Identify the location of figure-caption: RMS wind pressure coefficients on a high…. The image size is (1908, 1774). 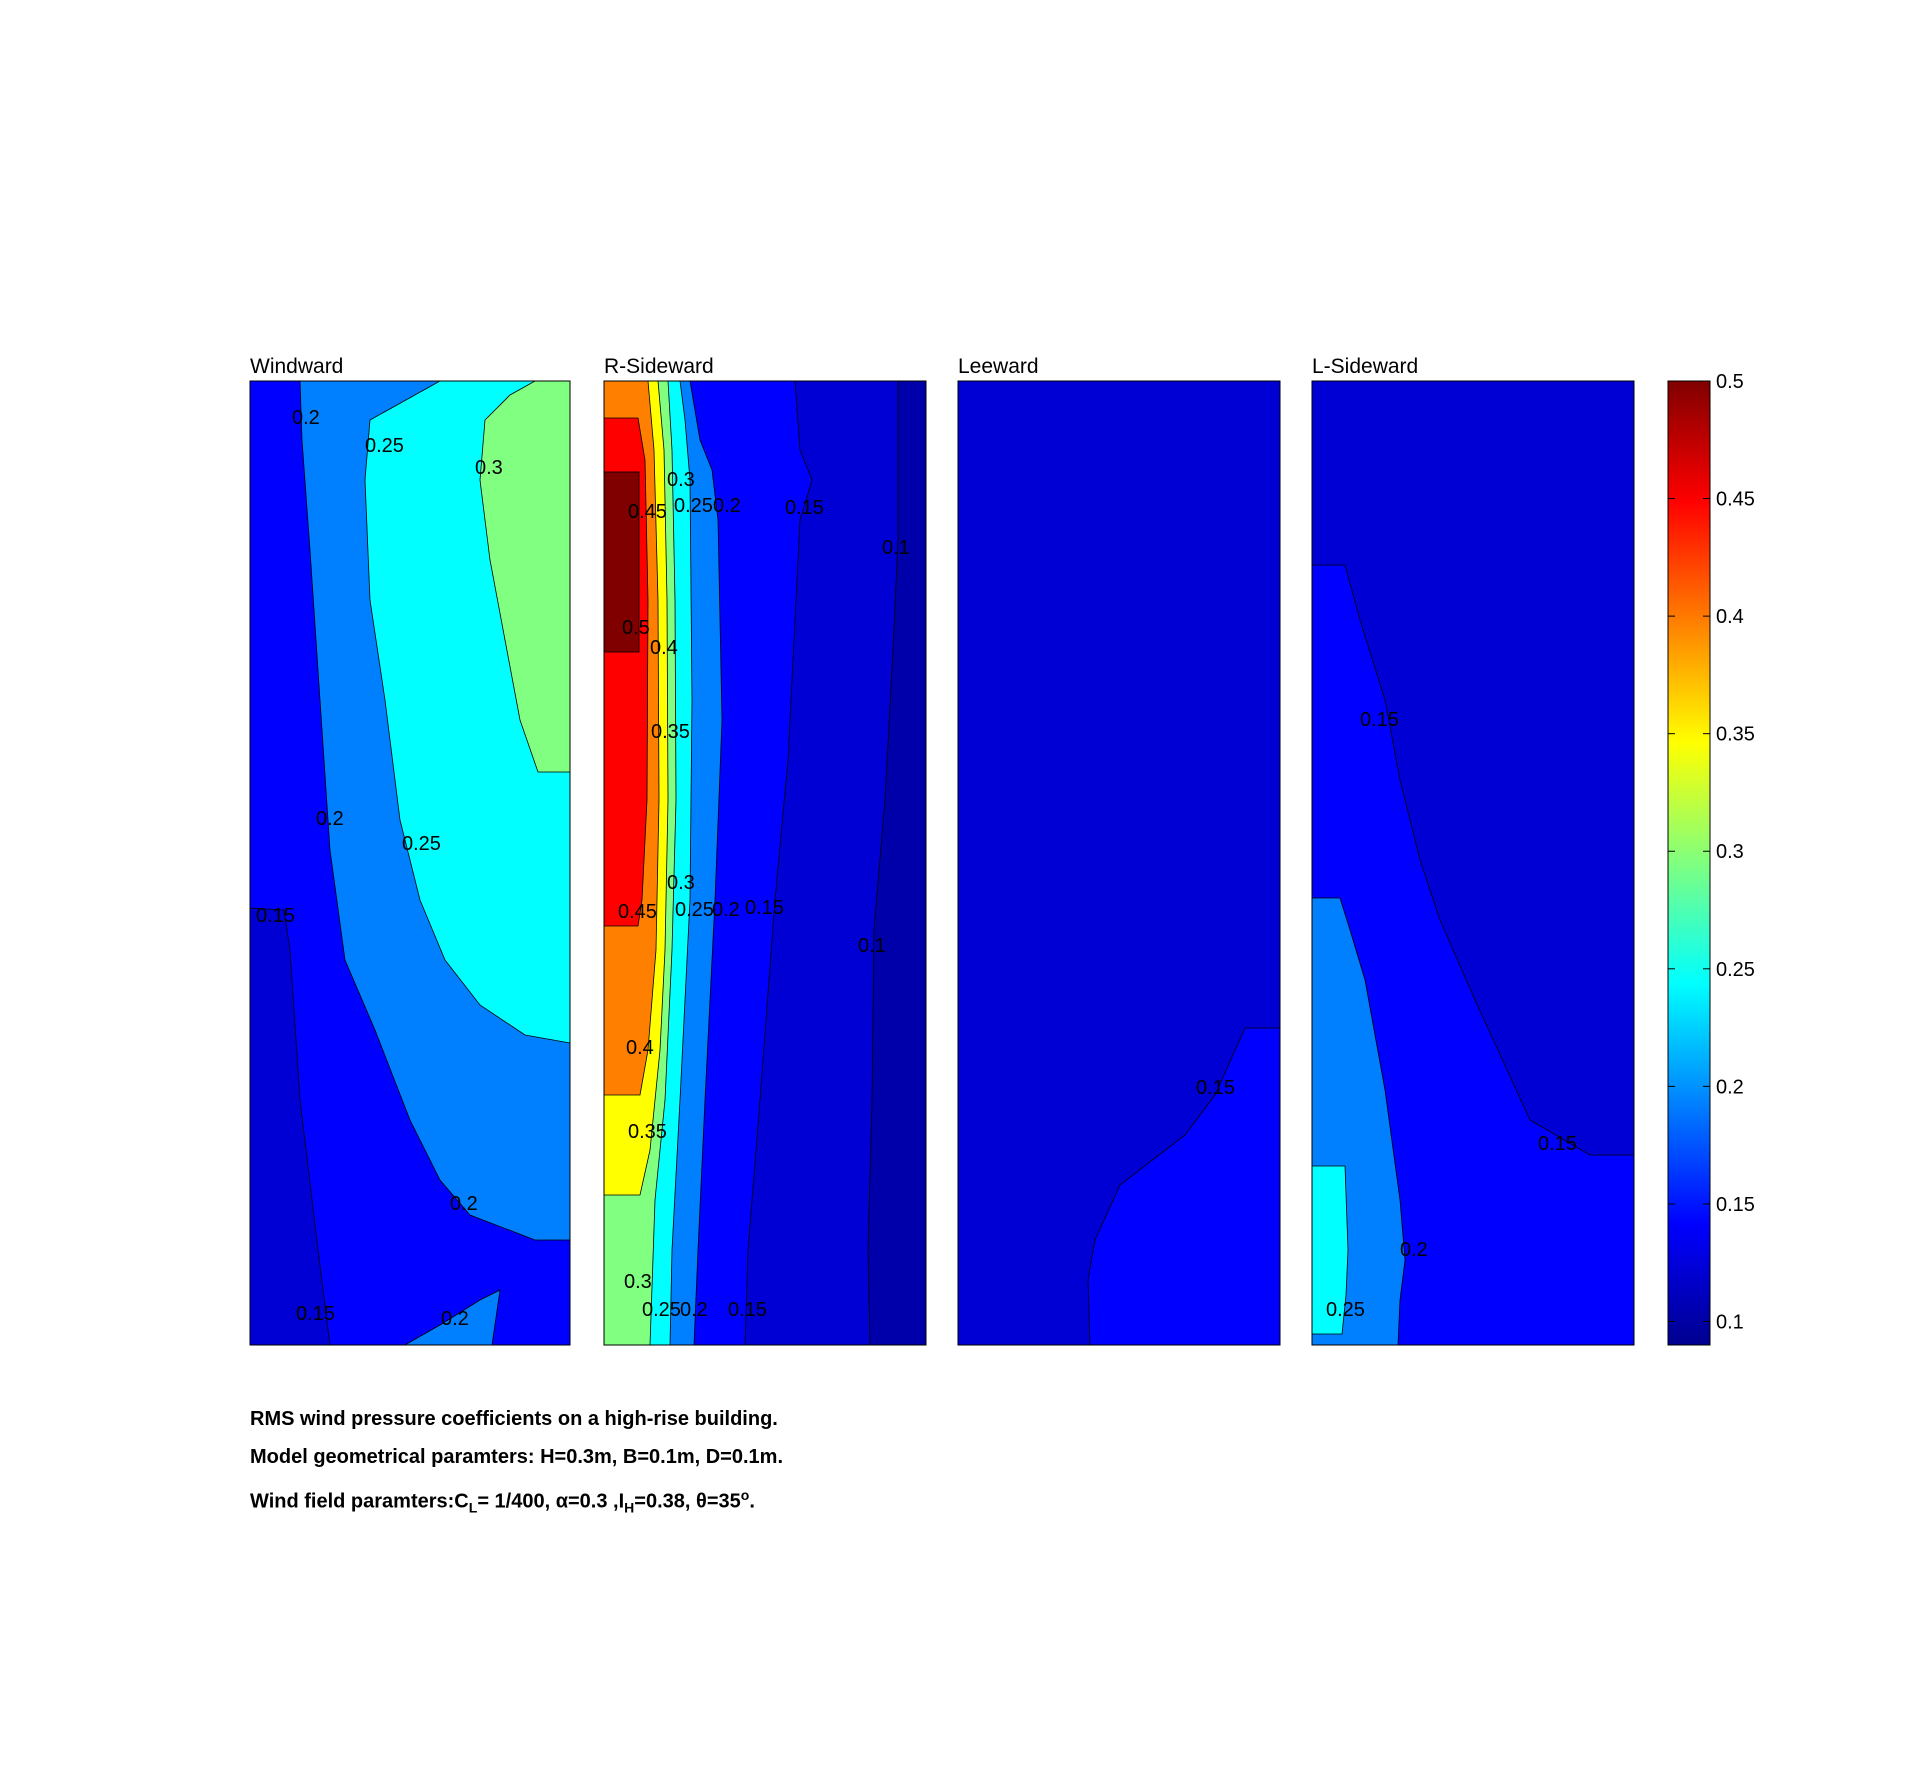
(516, 1458).